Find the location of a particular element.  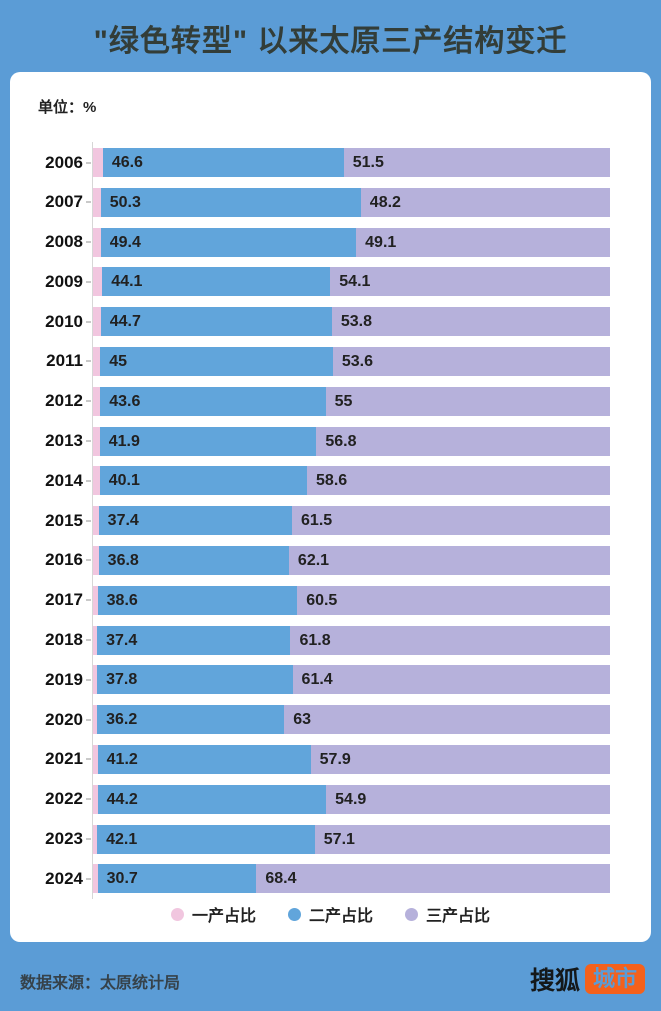

value-label: 44.2 is located at coordinates (122, 799).